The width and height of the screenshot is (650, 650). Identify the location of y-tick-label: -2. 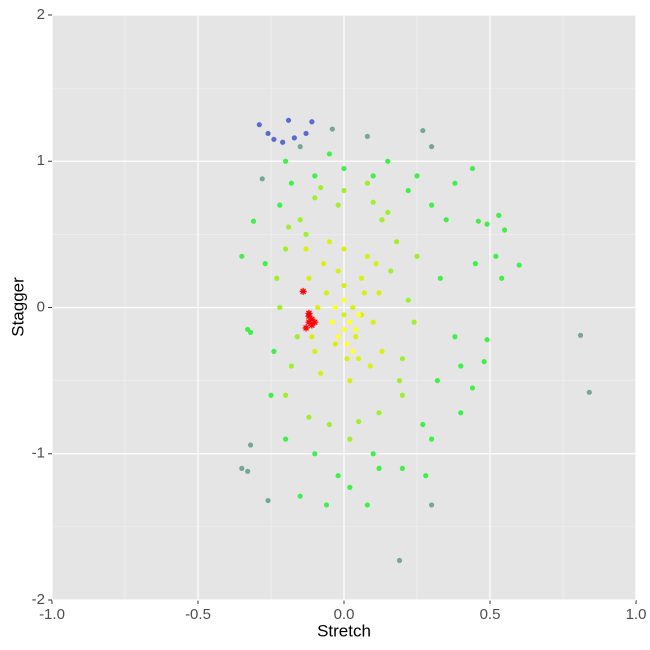
(38, 599).